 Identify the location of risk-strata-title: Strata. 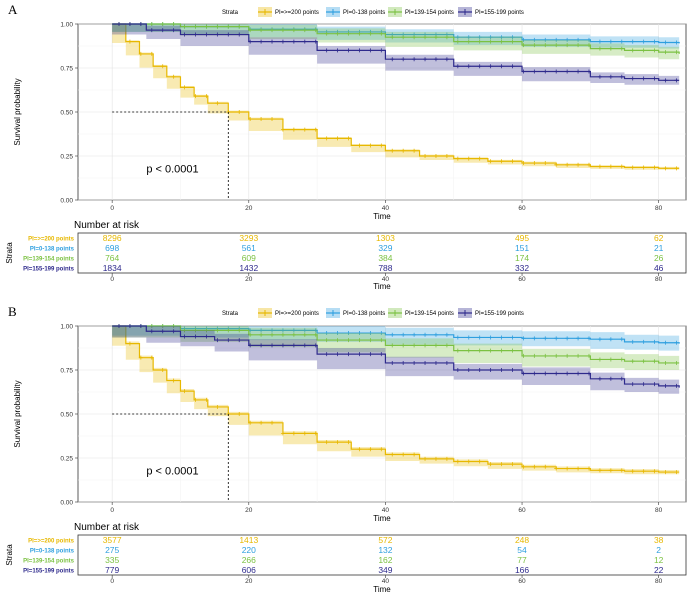
(9, 253).